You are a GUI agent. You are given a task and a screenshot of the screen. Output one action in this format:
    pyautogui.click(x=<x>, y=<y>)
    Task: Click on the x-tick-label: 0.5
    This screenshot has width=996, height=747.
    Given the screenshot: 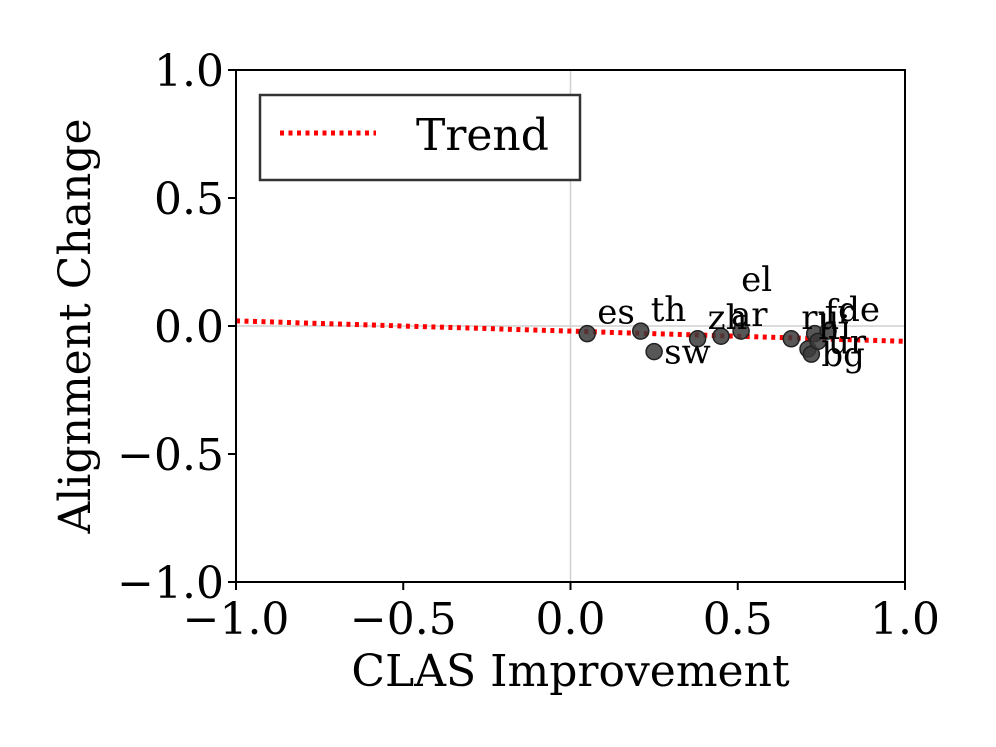 What is the action you would take?
    pyautogui.click(x=738, y=619)
    